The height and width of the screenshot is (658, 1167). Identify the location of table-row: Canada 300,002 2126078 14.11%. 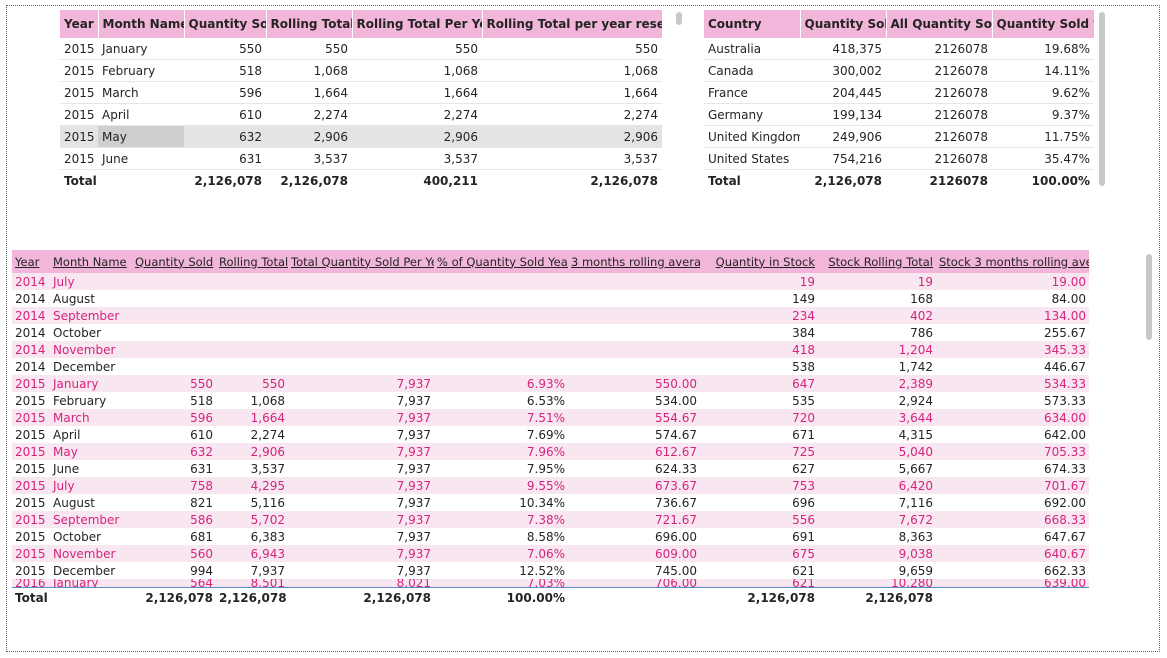
(899, 70).